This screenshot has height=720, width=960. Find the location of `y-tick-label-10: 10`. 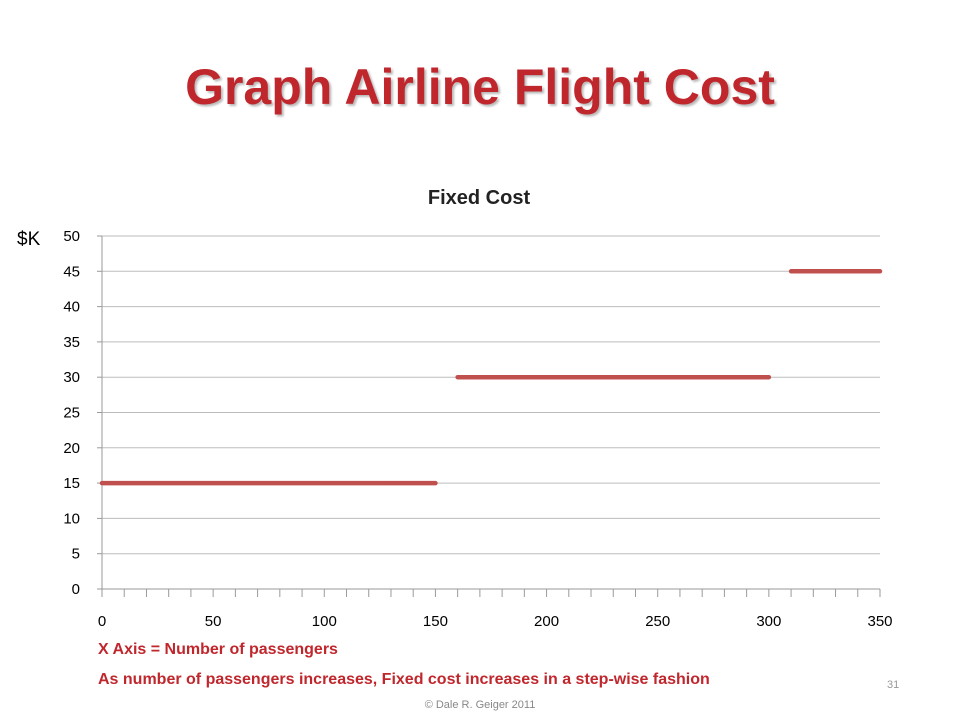

y-tick-label-10: 10 is located at coordinates (71, 518).